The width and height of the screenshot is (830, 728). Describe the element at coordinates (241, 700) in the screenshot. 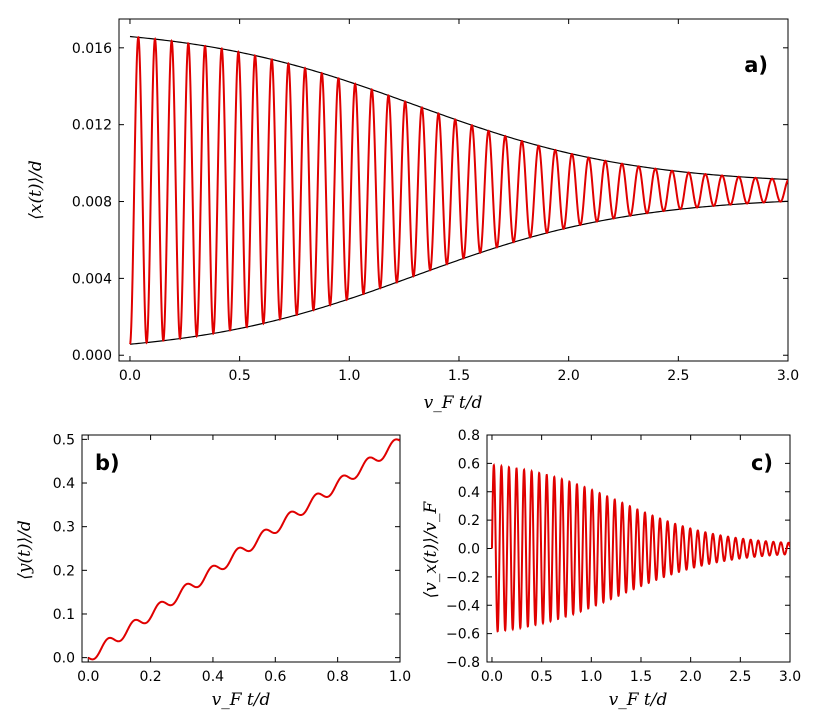

I see `panel-b-xlabel: v_F t/d` at that location.